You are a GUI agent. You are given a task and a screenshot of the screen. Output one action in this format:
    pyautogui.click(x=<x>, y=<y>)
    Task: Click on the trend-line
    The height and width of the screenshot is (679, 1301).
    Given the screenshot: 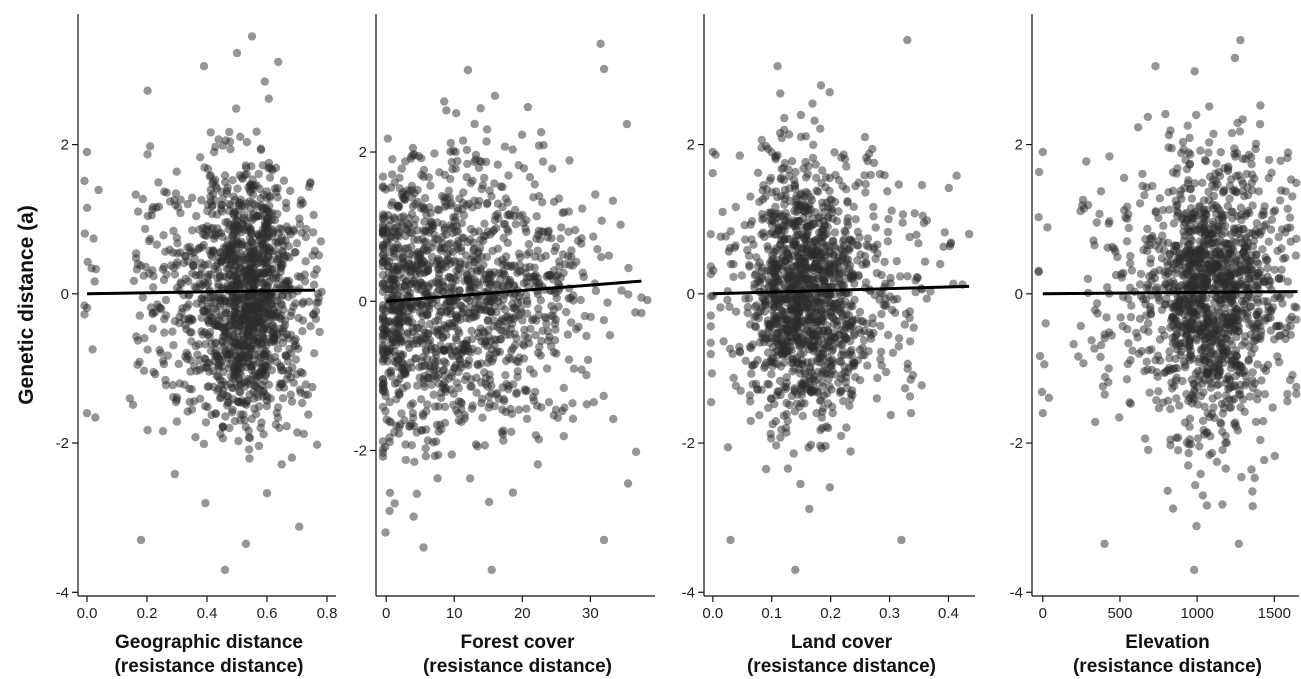 What is the action you would take?
    pyautogui.click(x=201, y=292)
    